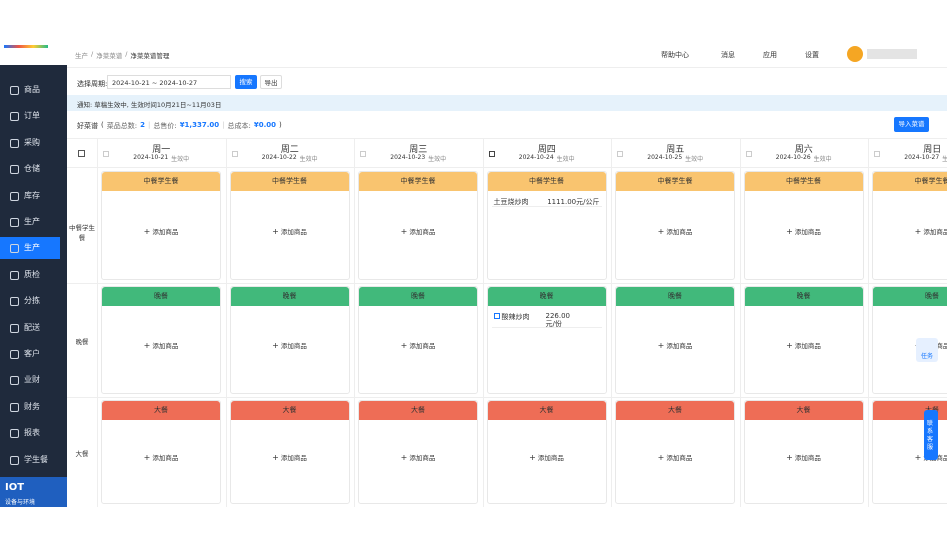 The width and height of the screenshot is (947, 546). I want to click on task-label: 任务, so click(926, 356).